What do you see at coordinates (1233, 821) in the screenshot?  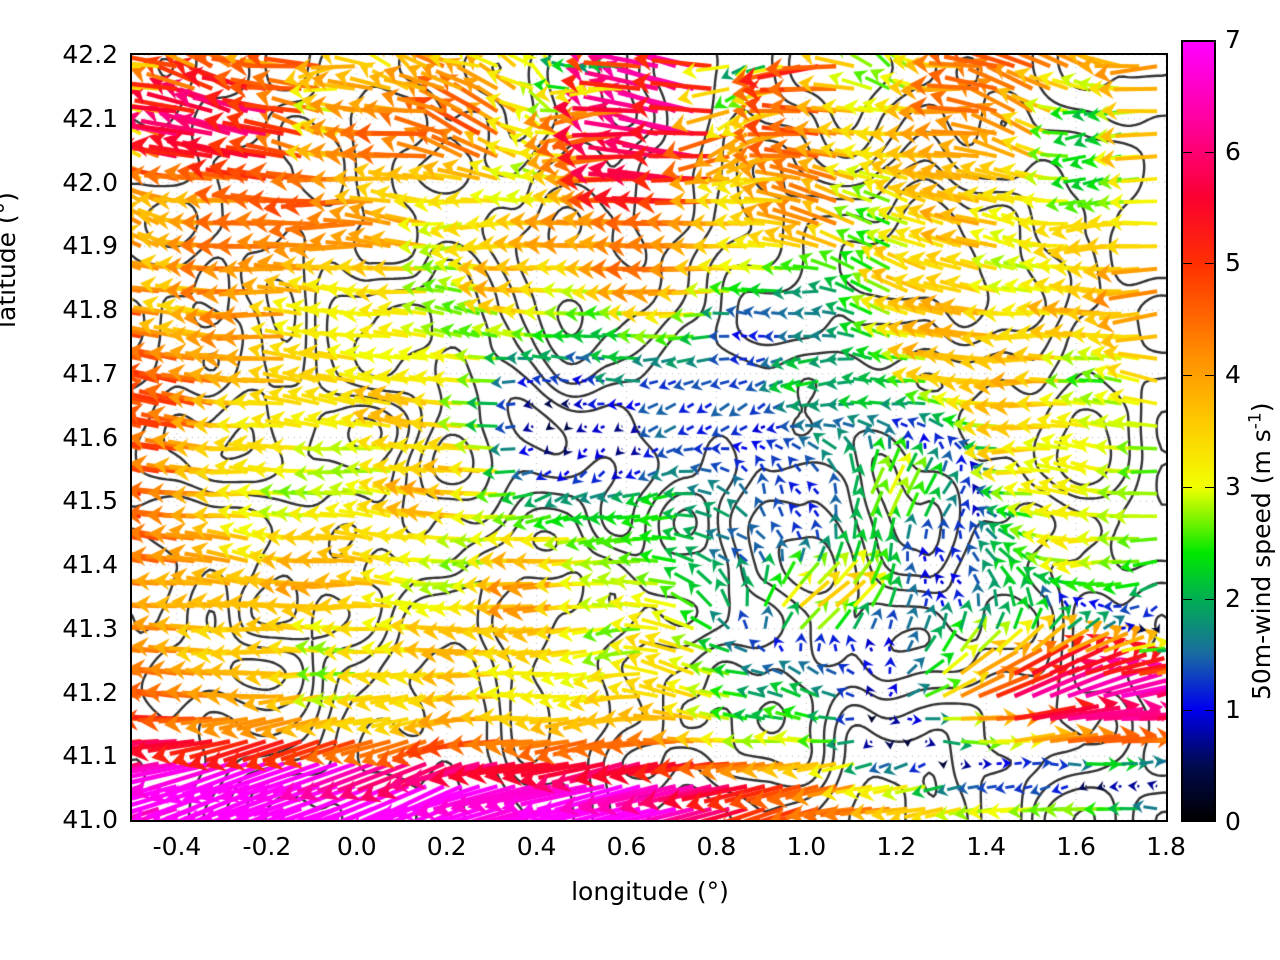 I see `colorbar-tick-label: 0` at bounding box center [1233, 821].